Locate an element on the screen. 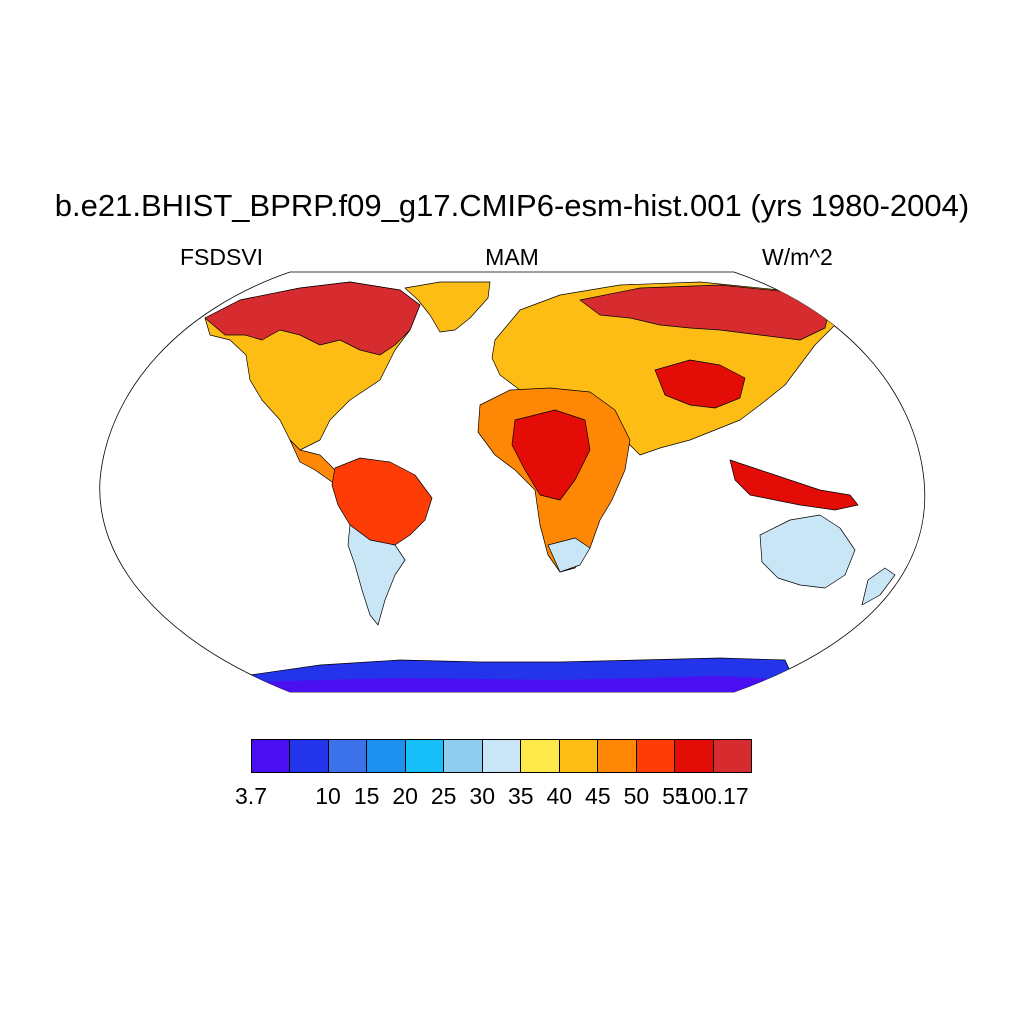 The image size is (1024, 1024). land-antarctica-core is located at coordinates (515, 684).